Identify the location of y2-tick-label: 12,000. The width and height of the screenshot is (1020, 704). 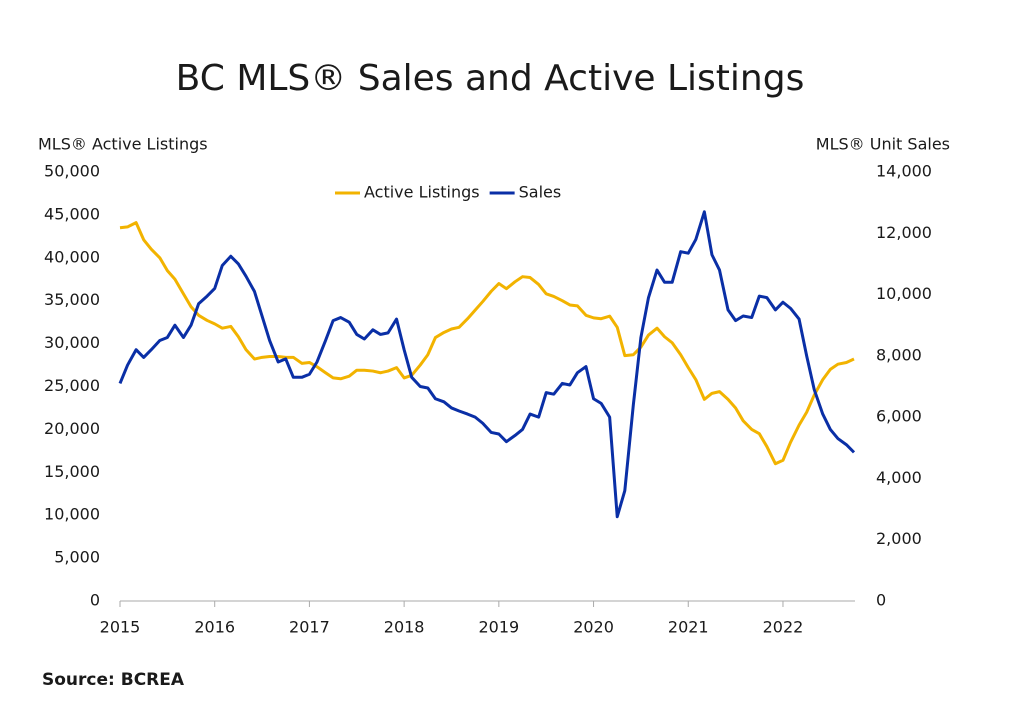
(904, 232).